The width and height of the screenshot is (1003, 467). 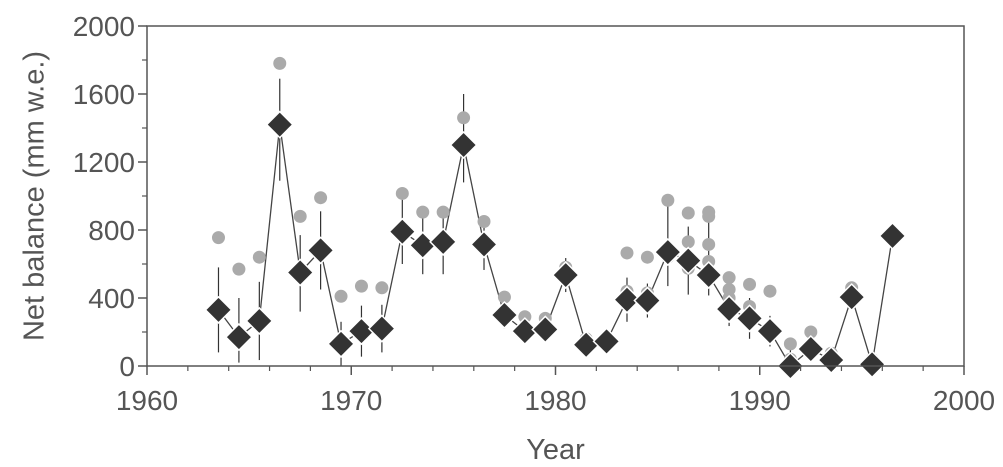 I want to click on x-tick-label: 1960, so click(x=147, y=400).